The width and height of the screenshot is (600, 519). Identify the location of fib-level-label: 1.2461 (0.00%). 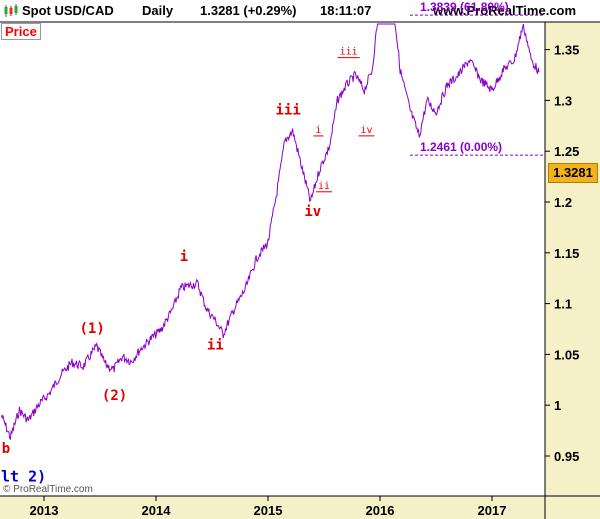
(461, 147).